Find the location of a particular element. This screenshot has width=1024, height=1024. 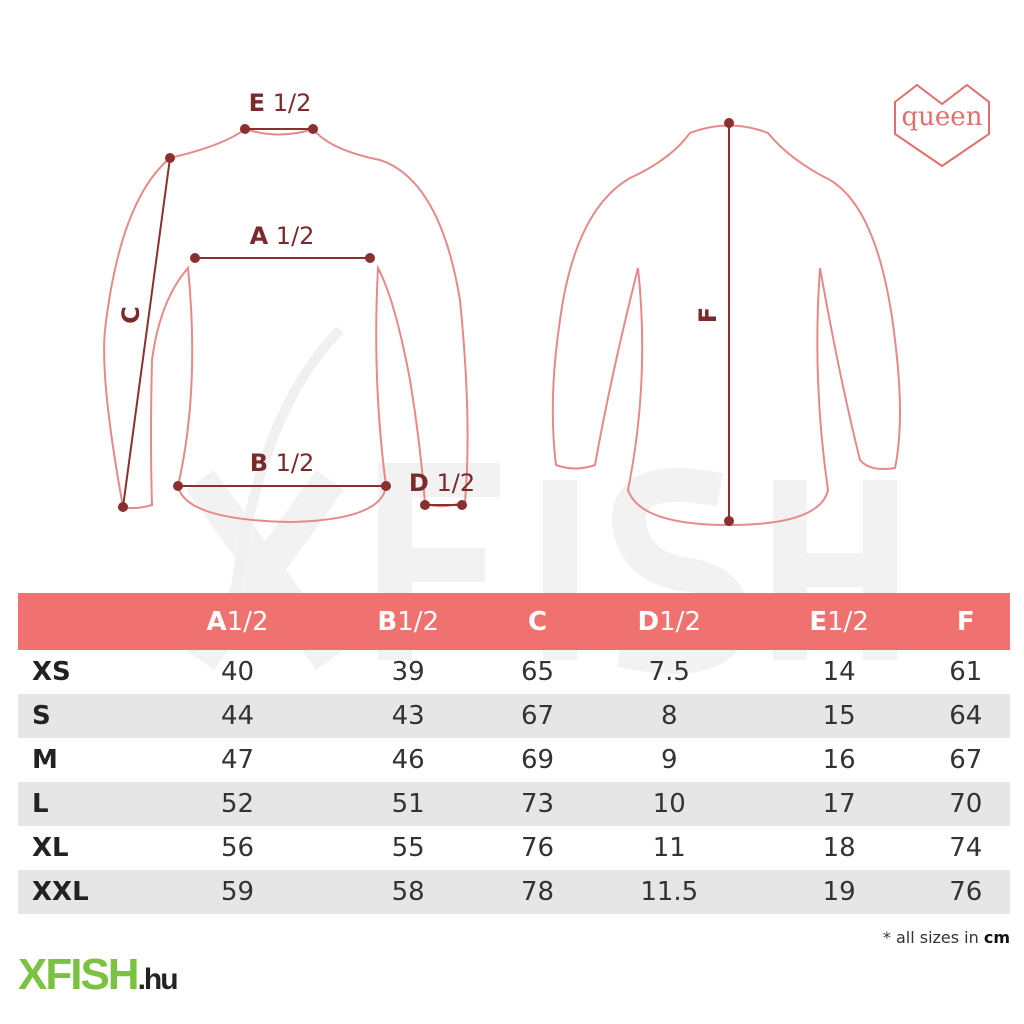

label-a-half: A 1/2 is located at coordinates (282, 236).